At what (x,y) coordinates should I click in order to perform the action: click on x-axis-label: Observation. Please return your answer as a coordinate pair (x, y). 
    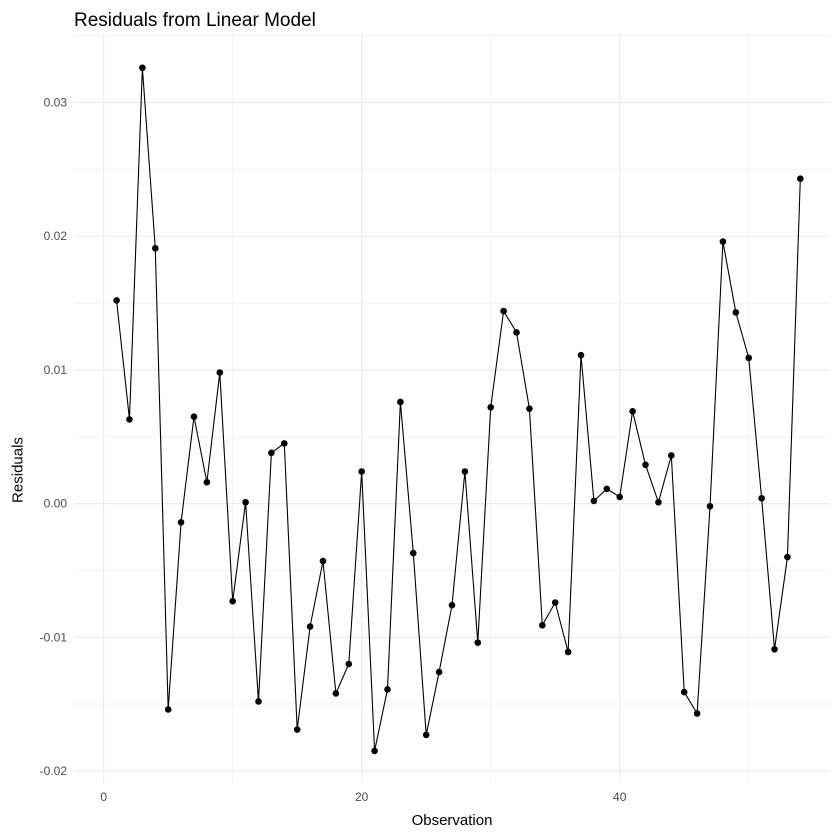
    Looking at the image, I should click on (452, 820).